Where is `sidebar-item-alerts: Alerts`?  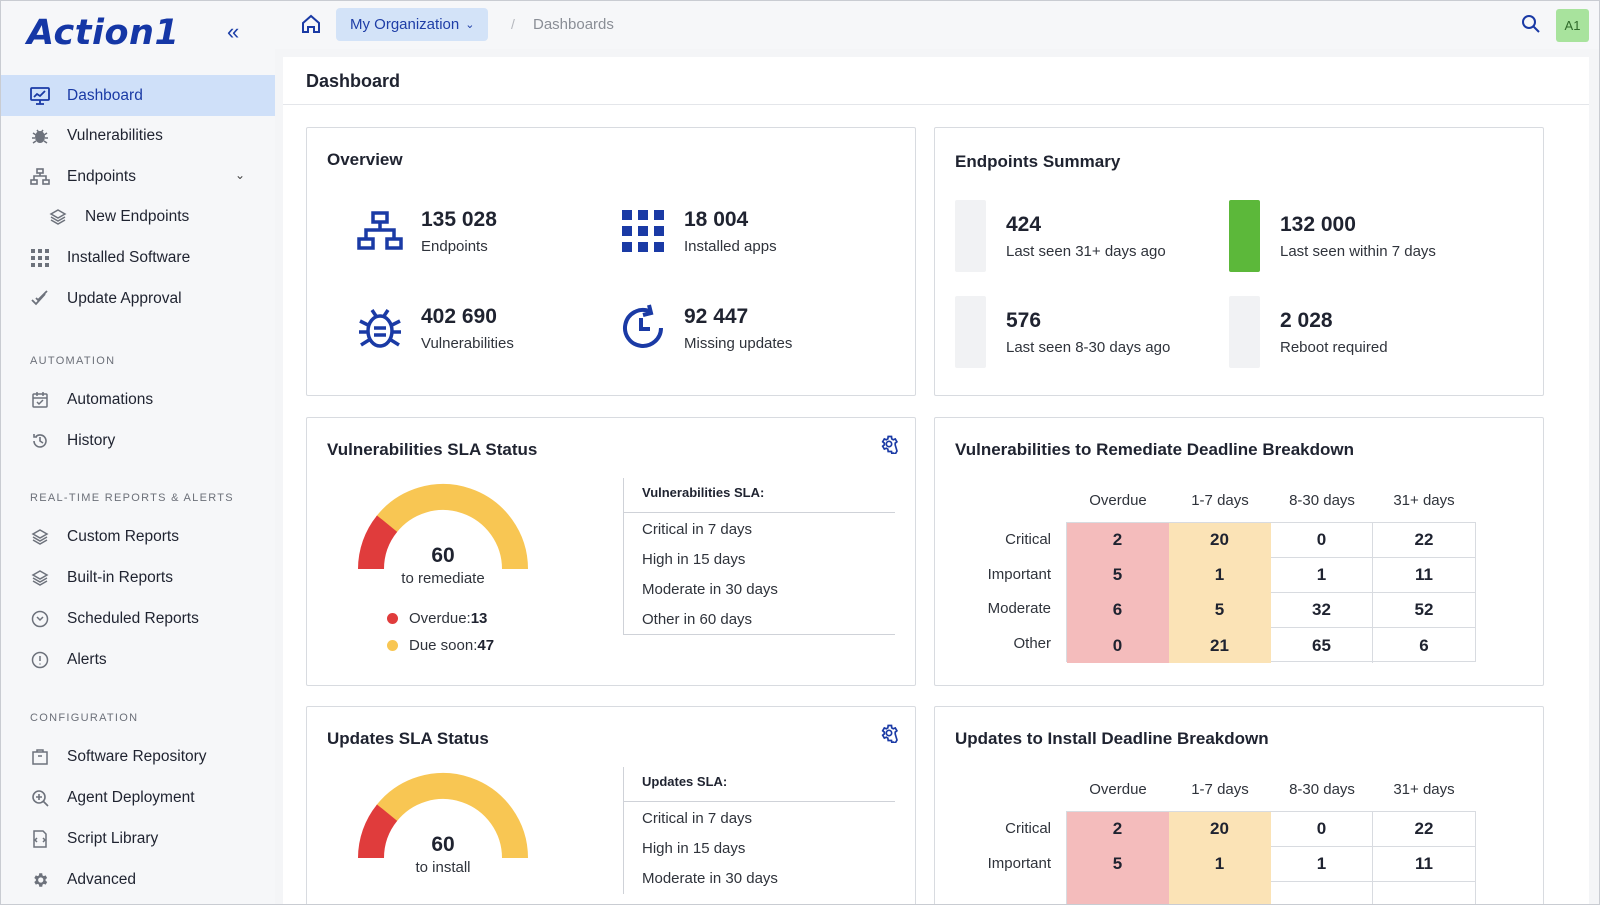
sidebar-item-alerts: Alerts is located at coordinates (138, 659).